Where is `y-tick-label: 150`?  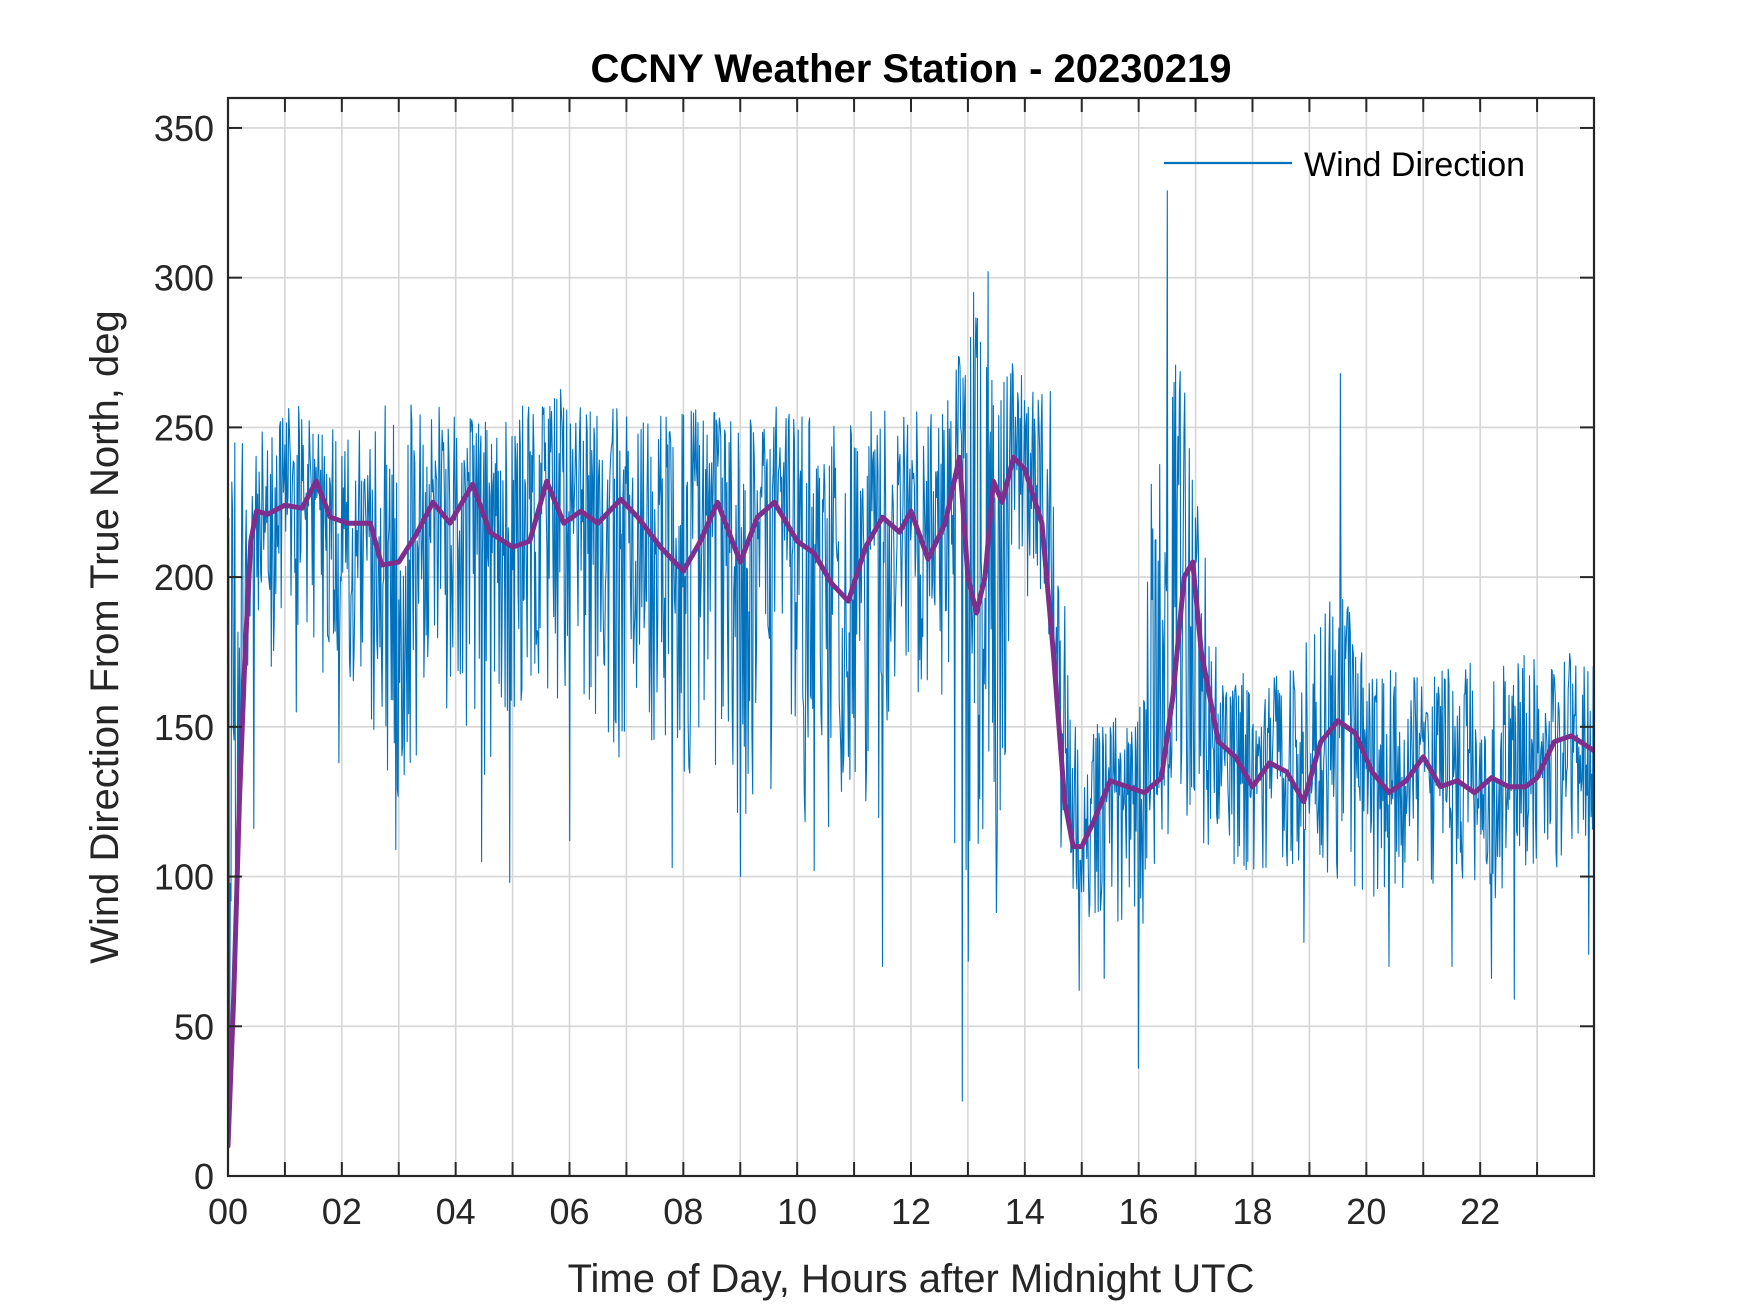 y-tick-label: 150 is located at coordinates (184, 727).